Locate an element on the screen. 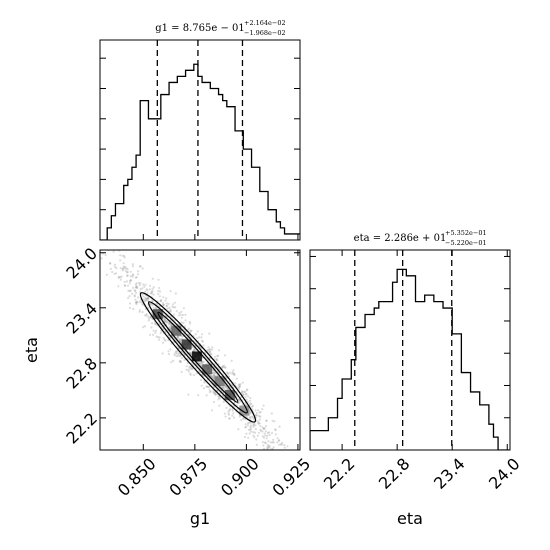  eta-ytick-label: 22.2 is located at coordinates (81, 428).